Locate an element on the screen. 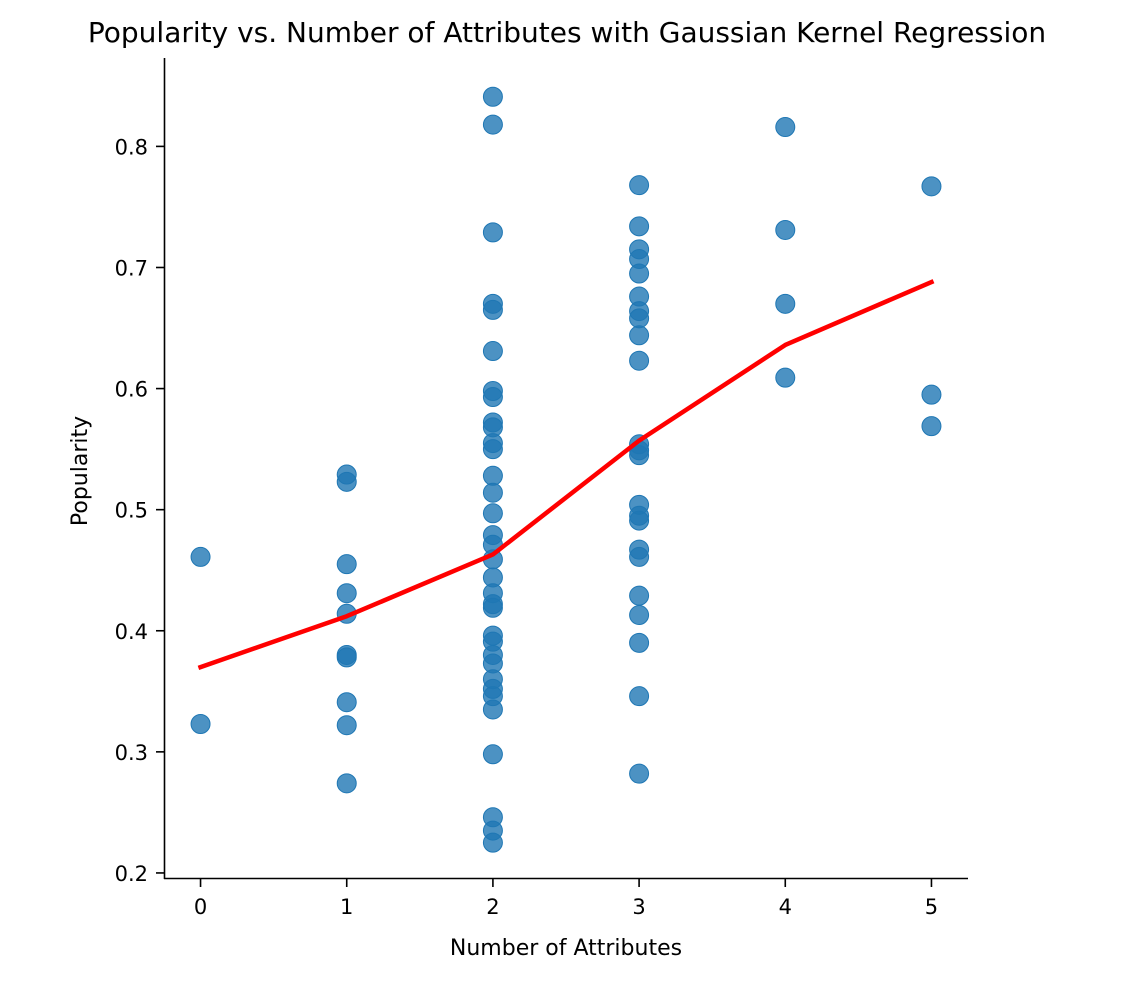 This screenshot has width=1133, height=985. y-axis-ticks: 0.2 0.3 0.4 0.5 0.6 0.7 0.8 is located at coordinates (139, 510).